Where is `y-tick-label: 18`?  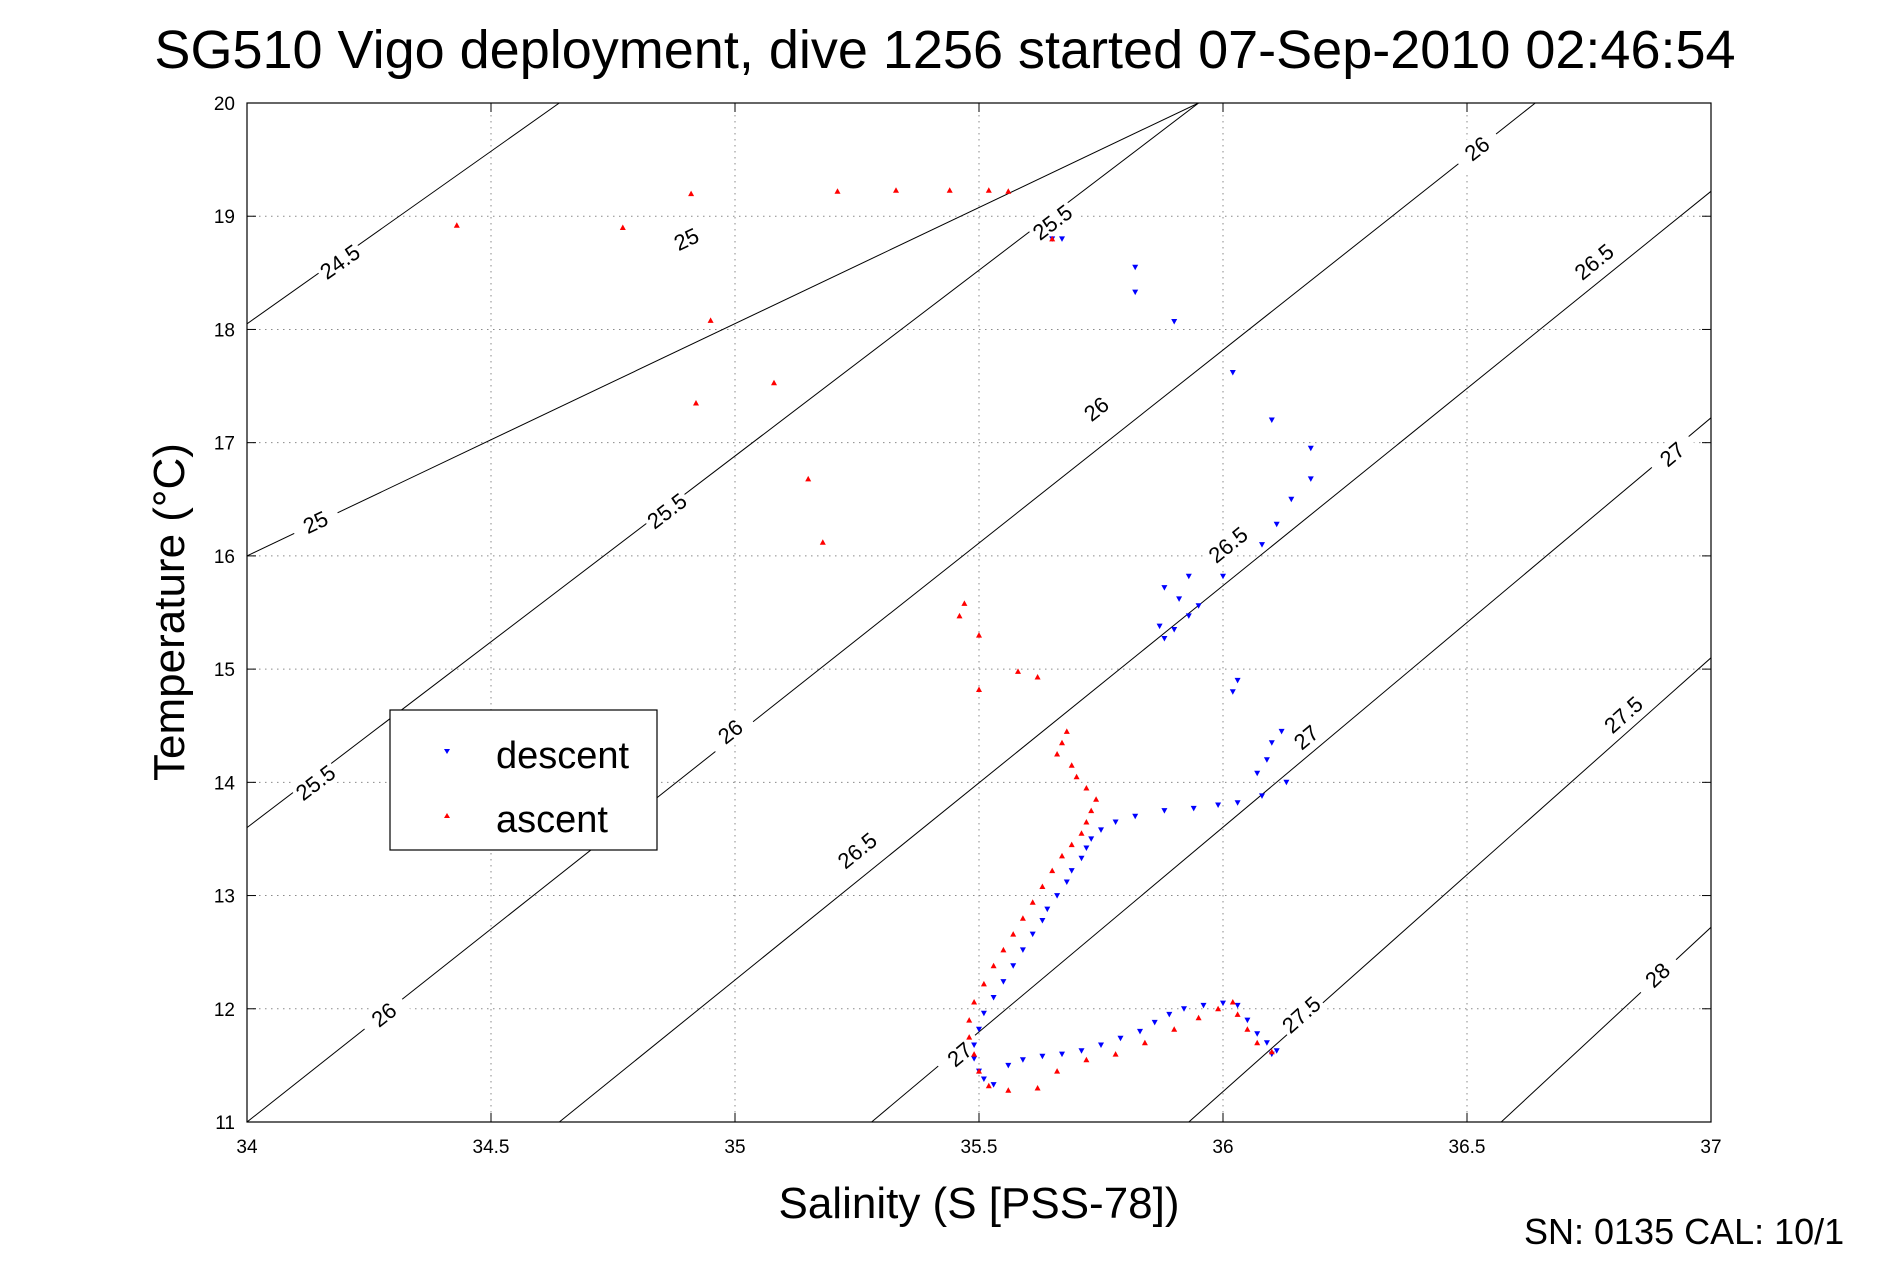 y-tick-label: 18 is located at coordinates (224, 330).